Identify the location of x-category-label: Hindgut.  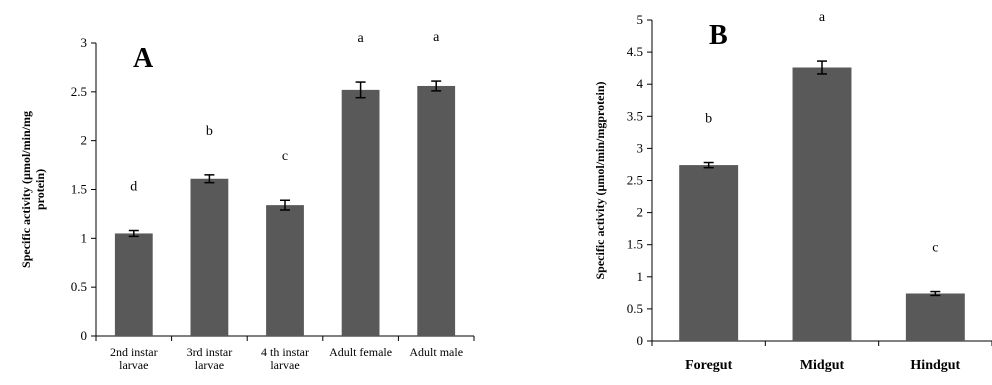
(935, 365).